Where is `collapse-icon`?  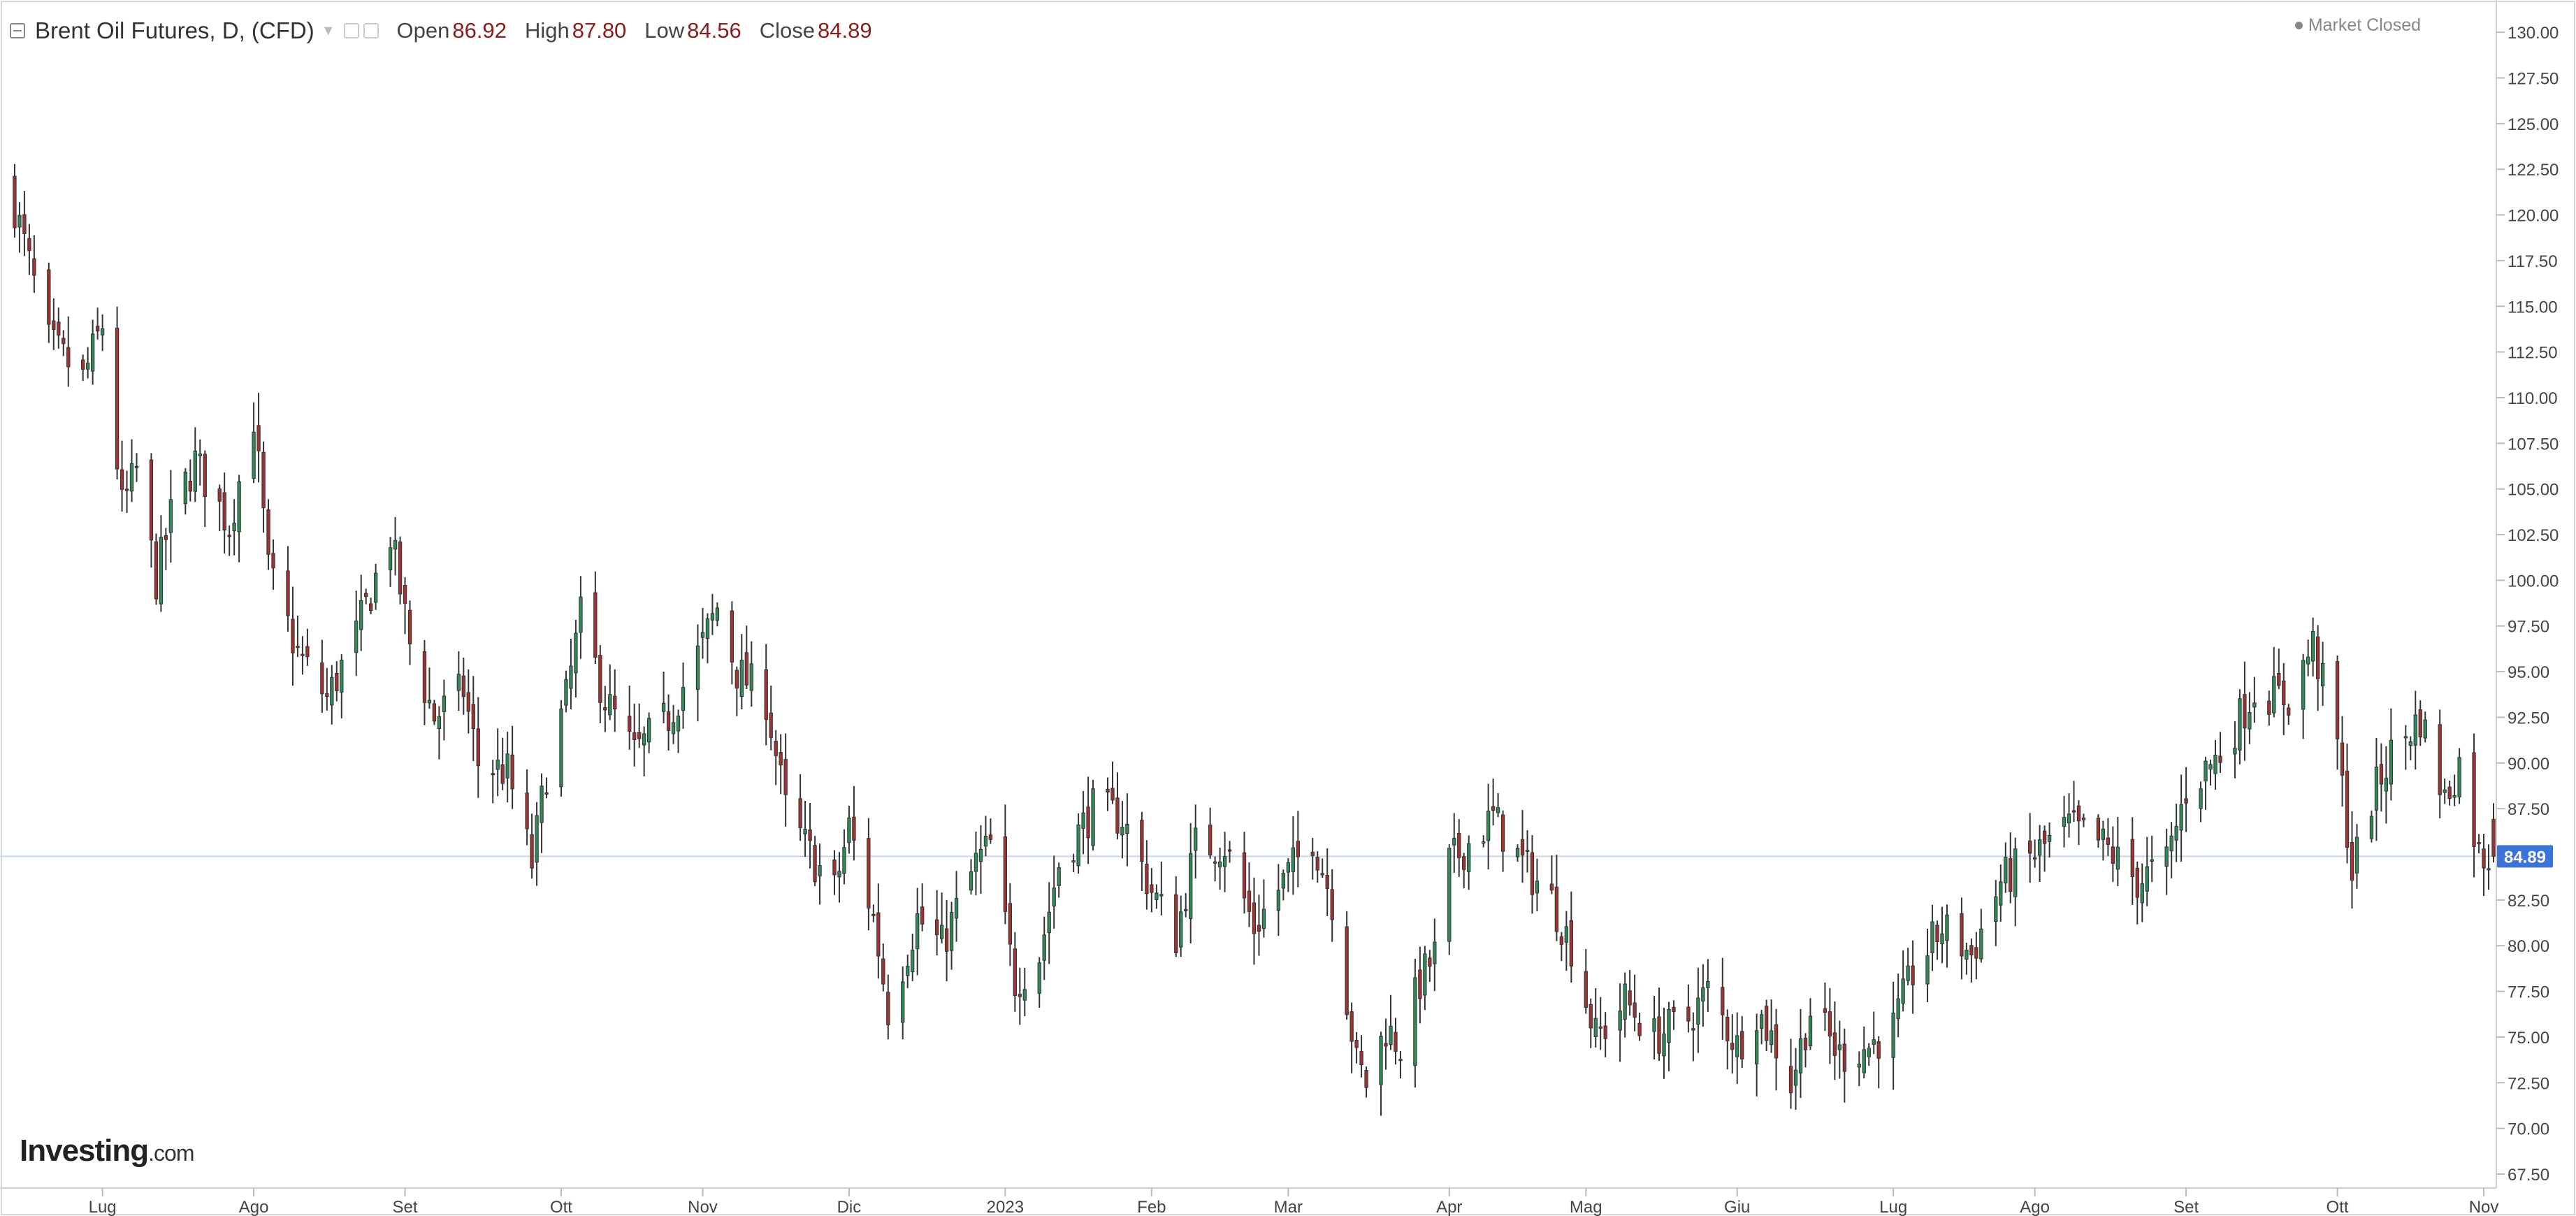
collapse-icon is located at coordinates (17, 30).